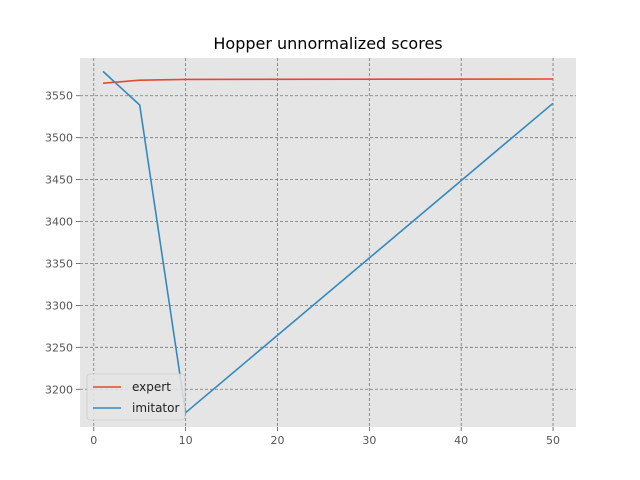 Image resolution: width=640 pixels, height=480 pixels. What do you see at coordinates (325, 437) in the screenshot?
I see `x-axis: 0 10 20 30 40 50` at bounding box center [325, 437].